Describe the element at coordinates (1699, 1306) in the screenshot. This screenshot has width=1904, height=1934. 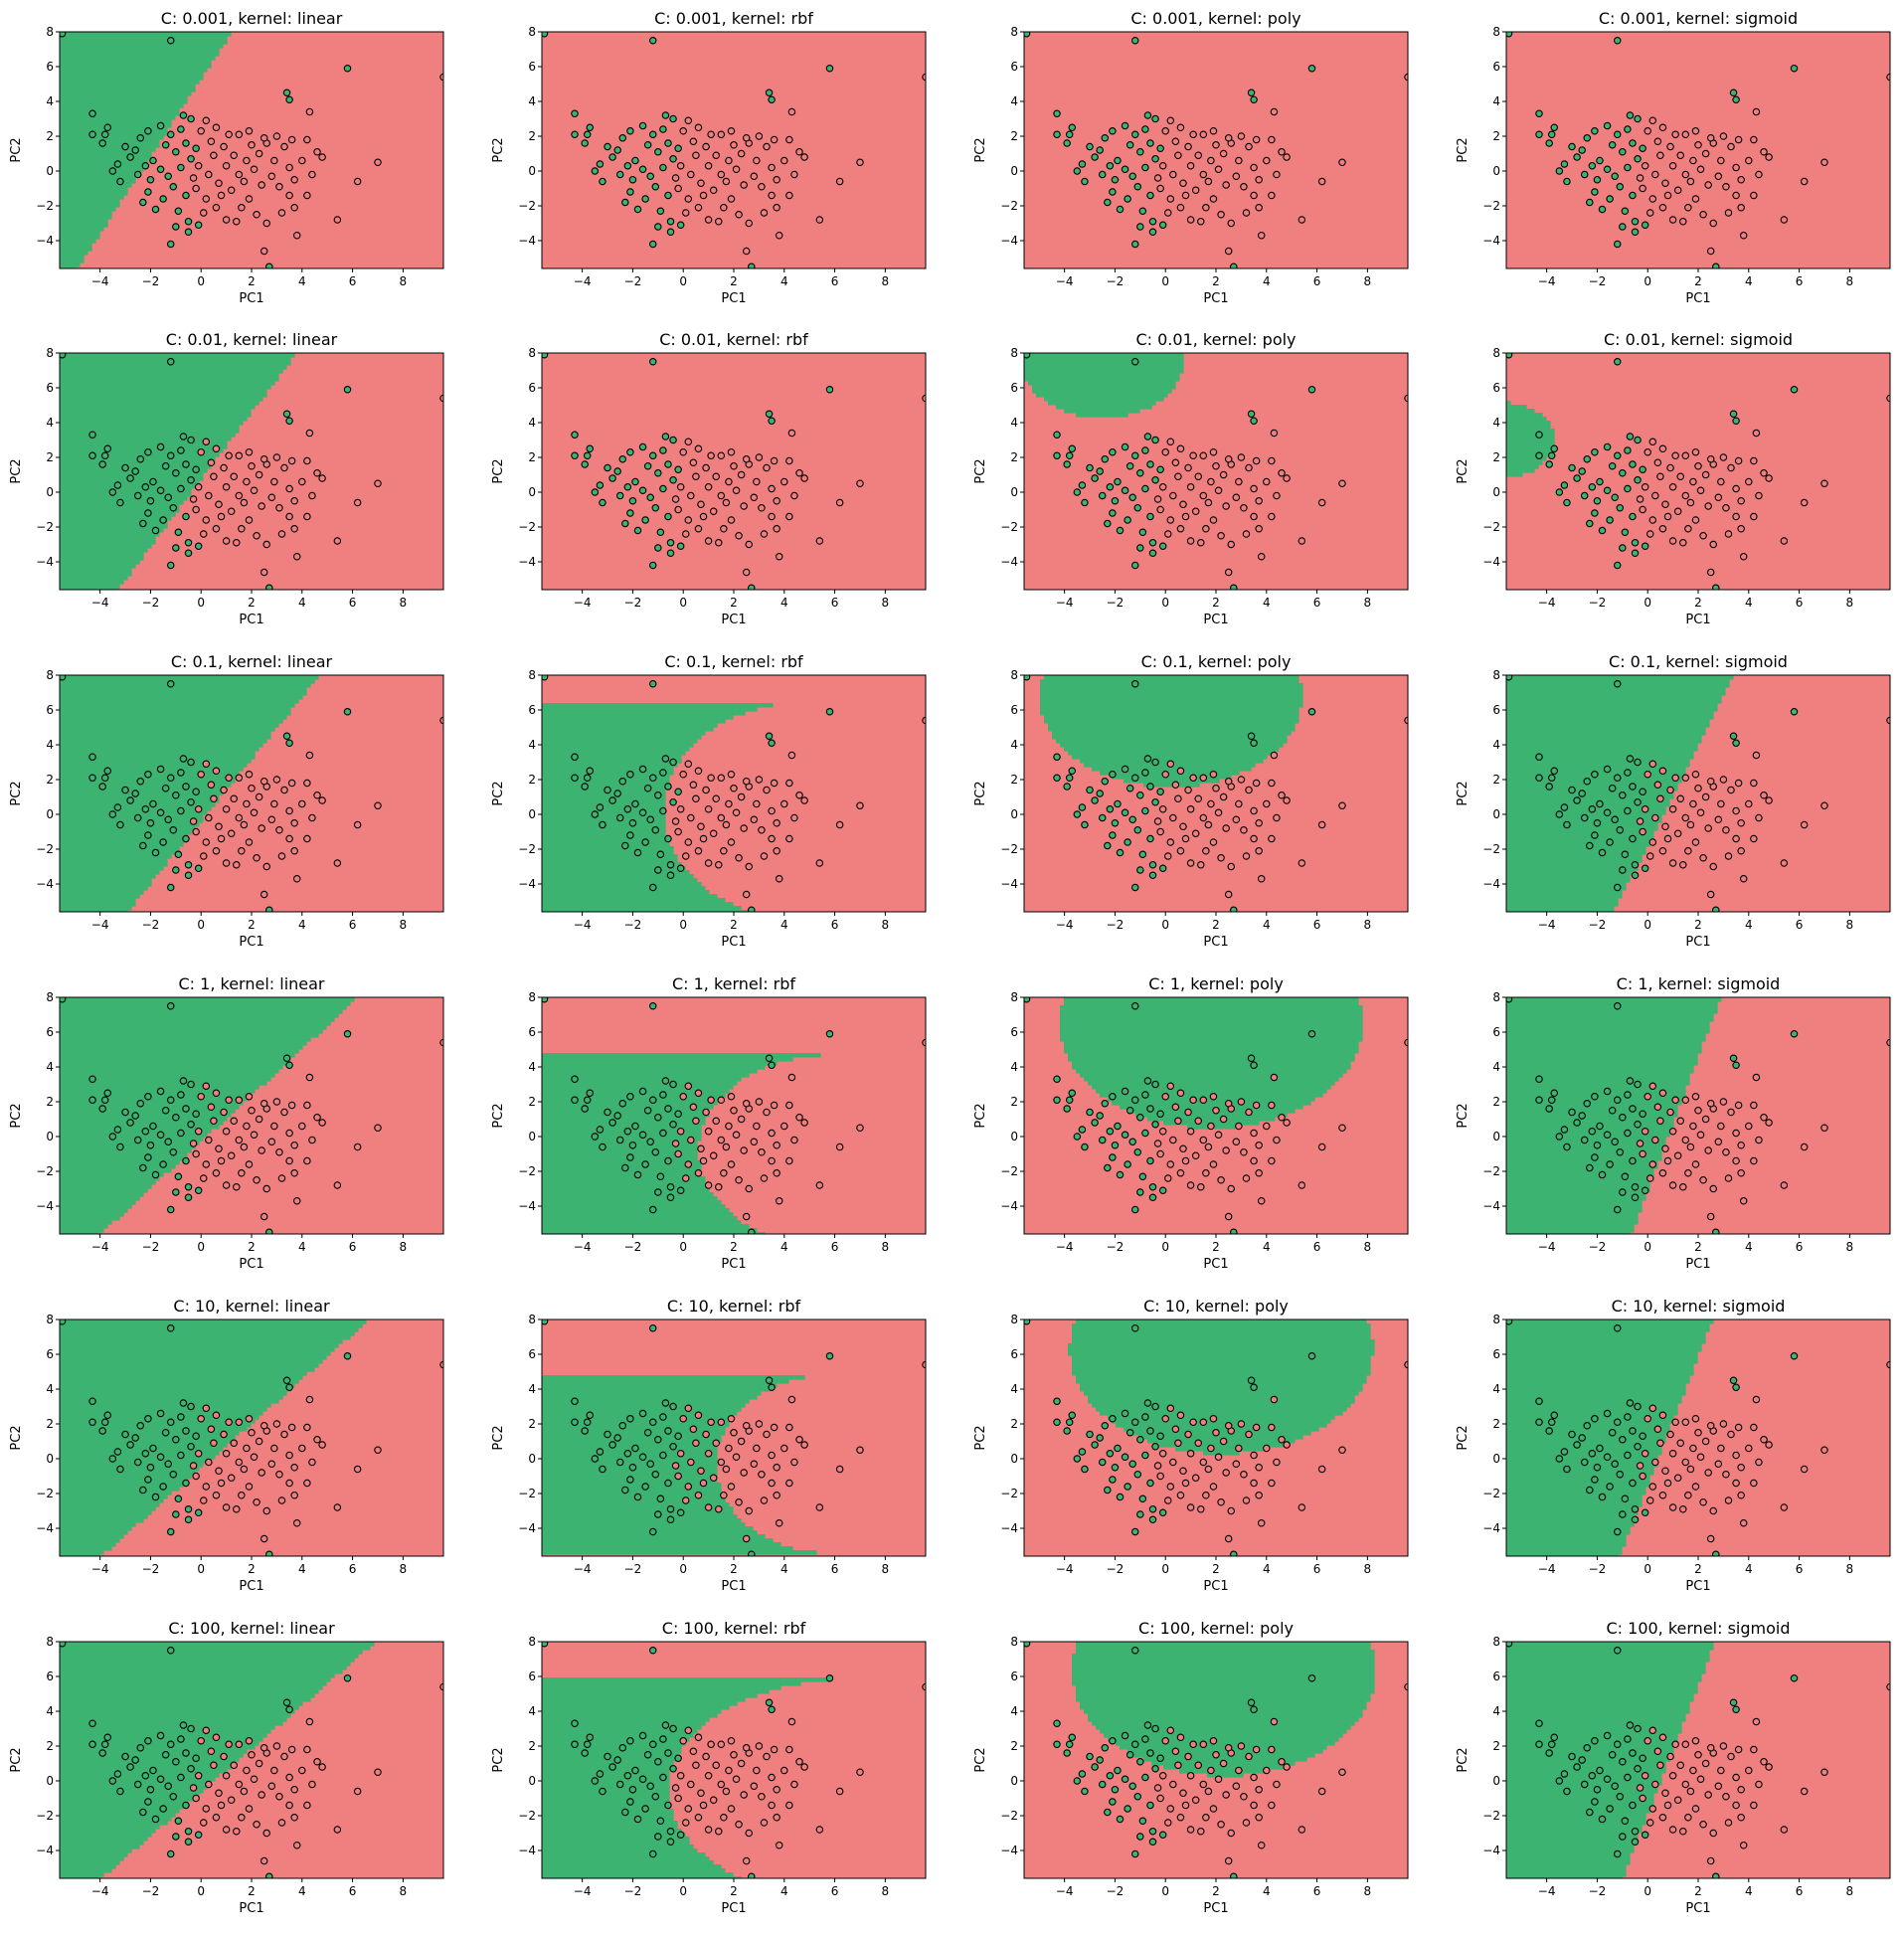
I see `subplot-title: C: 10, kernel: sigmoid` at that location.